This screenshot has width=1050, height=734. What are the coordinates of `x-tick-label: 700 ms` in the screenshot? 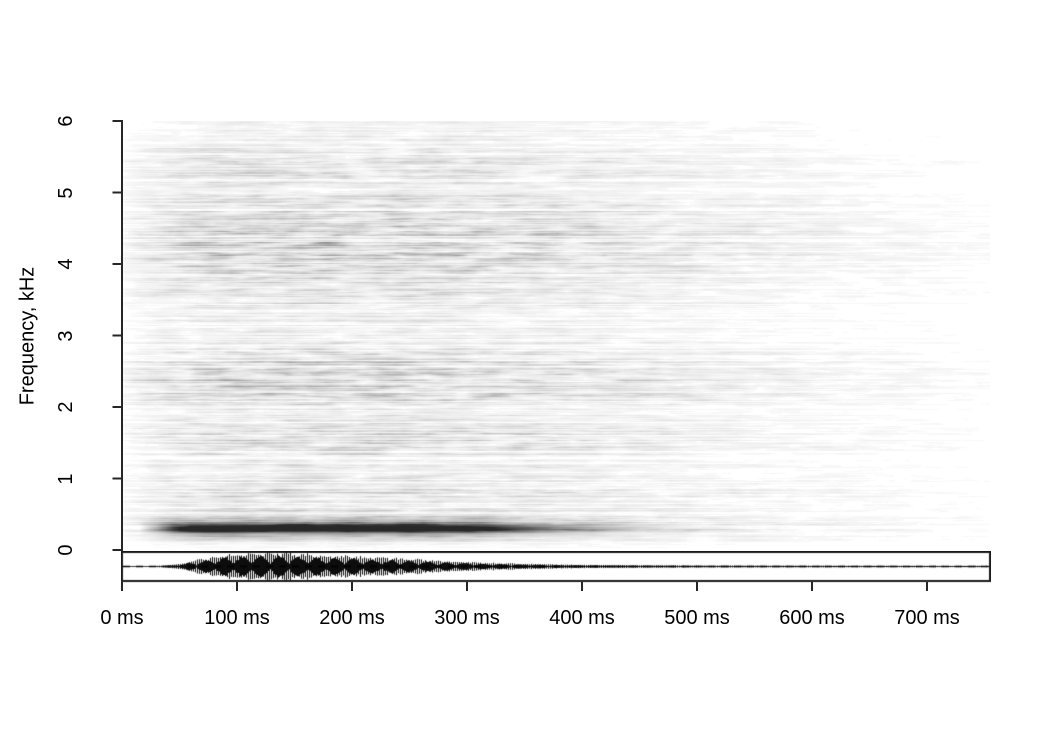 It's located at (927, 618).